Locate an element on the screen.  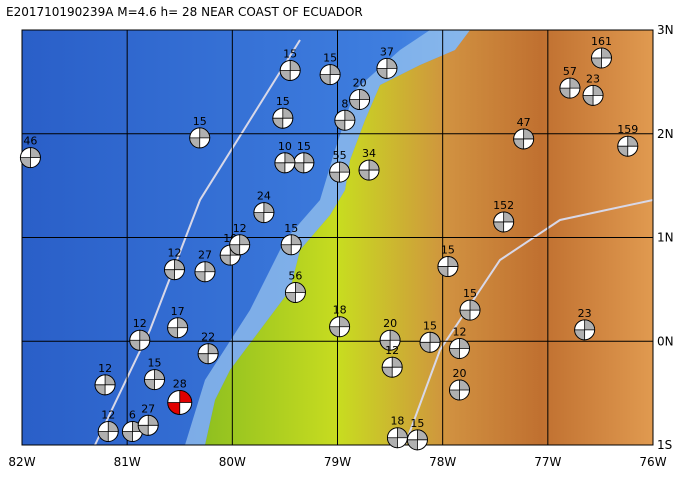
depth-label: 159 is located at coordinates (627, 129).